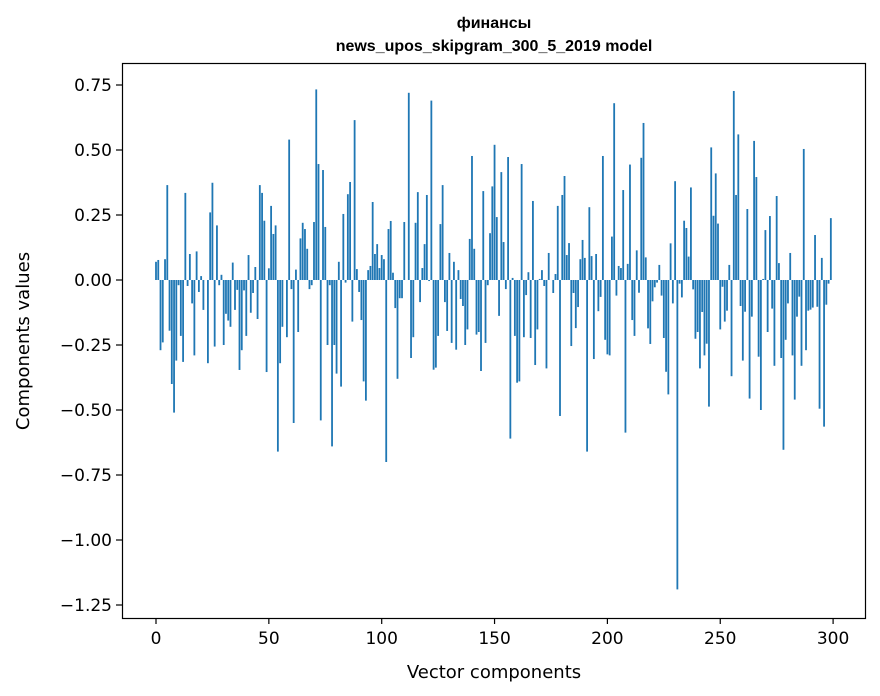  Describe the element at coordinates (86, 476) in the screenshot. I see `y-tick-label: −0.75` at that location.